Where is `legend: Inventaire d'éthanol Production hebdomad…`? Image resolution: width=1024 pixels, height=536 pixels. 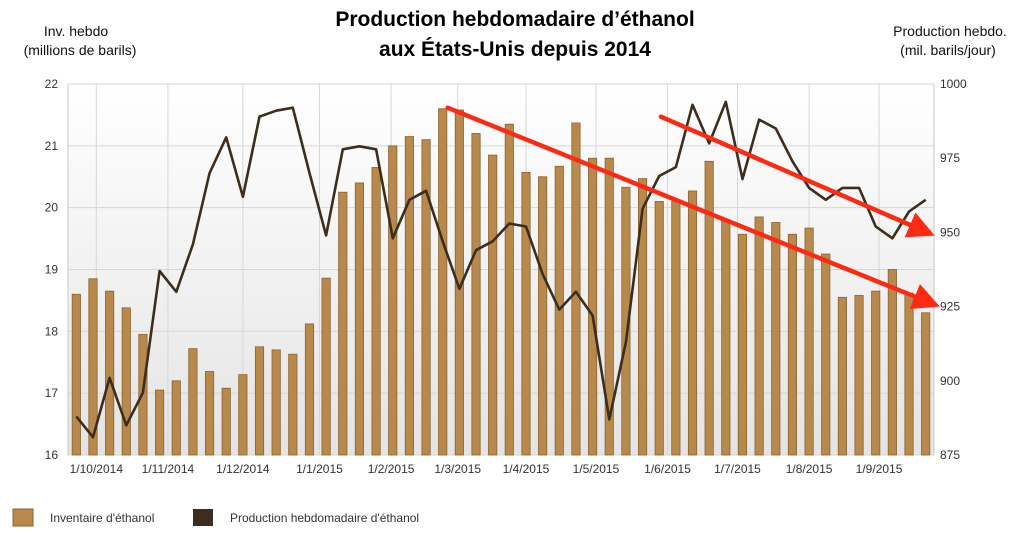
legend: Inventaire d'éthanol Production hebdomad… is located at coordinates (215, 517).